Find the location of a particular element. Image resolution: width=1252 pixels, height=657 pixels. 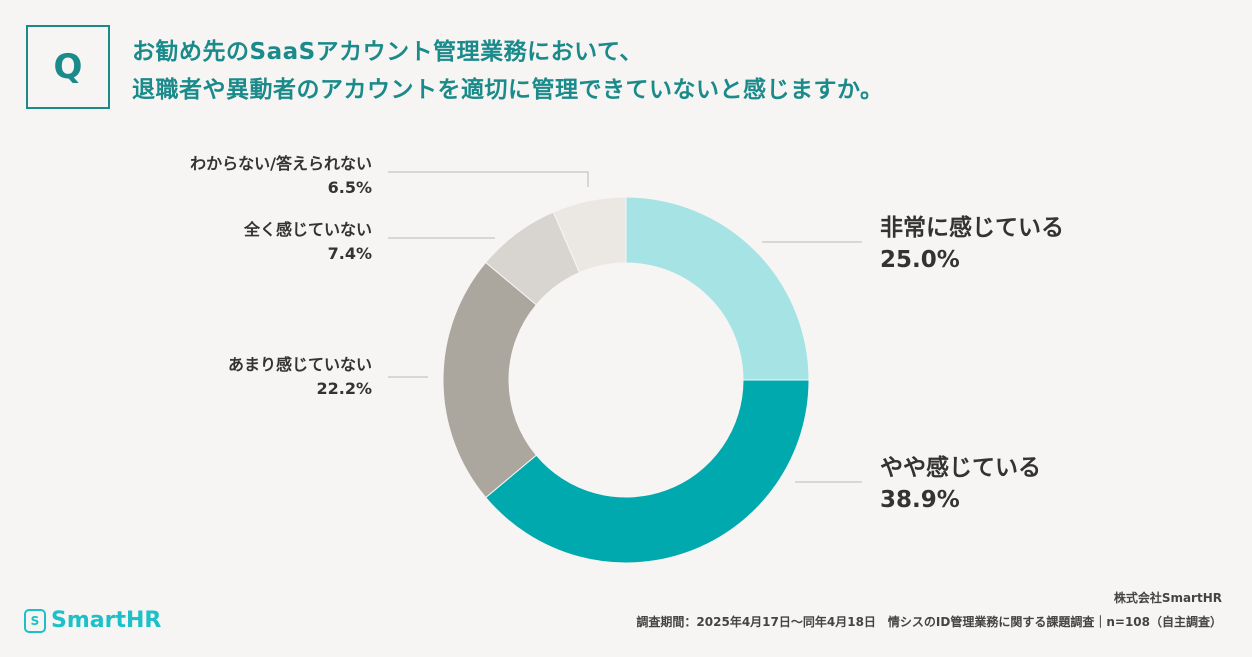

question-badge: Q is located at coordinates (68, 67).